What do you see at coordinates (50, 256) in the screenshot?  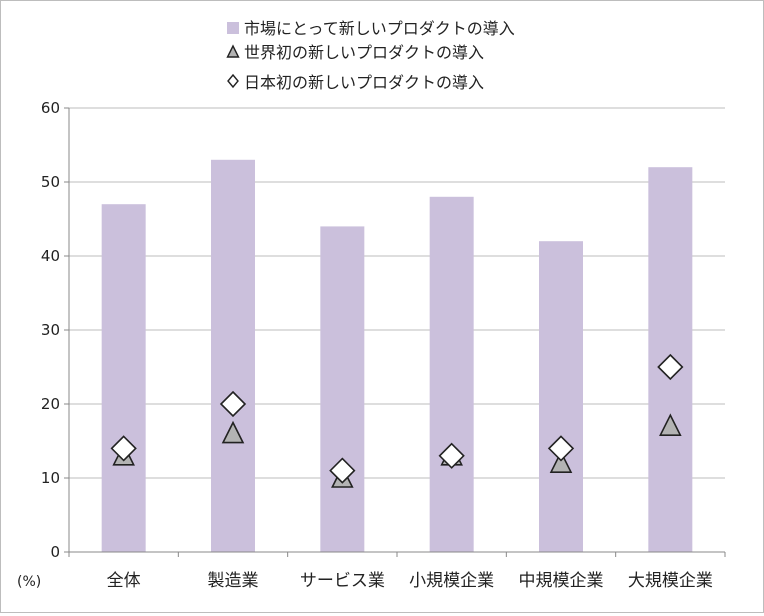 I see `y-tick-label-4: 40` at bounding box center [50, 256].